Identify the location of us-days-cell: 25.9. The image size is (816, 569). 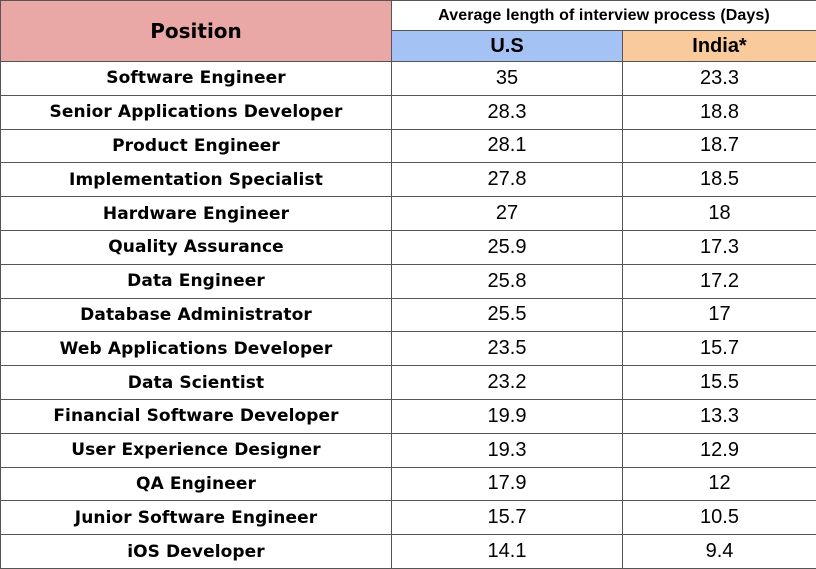
(507, 247).